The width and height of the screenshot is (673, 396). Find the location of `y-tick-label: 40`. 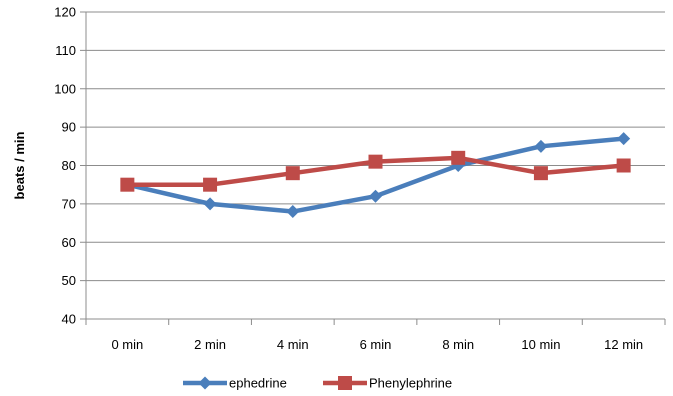

y-tick-label: 40 is located at coordinates (69, 319).